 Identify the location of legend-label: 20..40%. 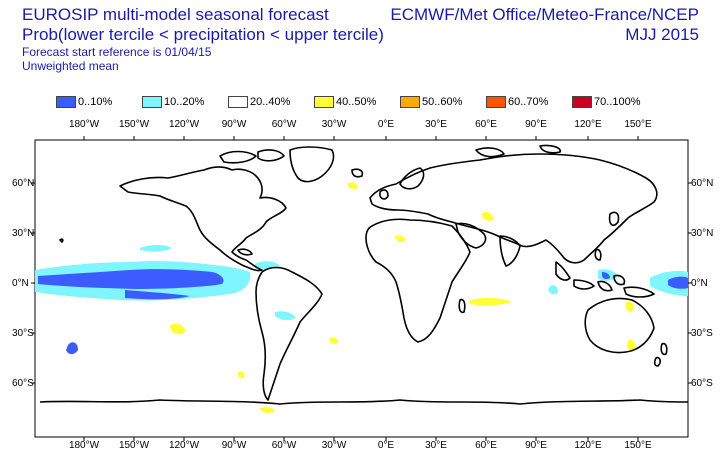
(270, 101).